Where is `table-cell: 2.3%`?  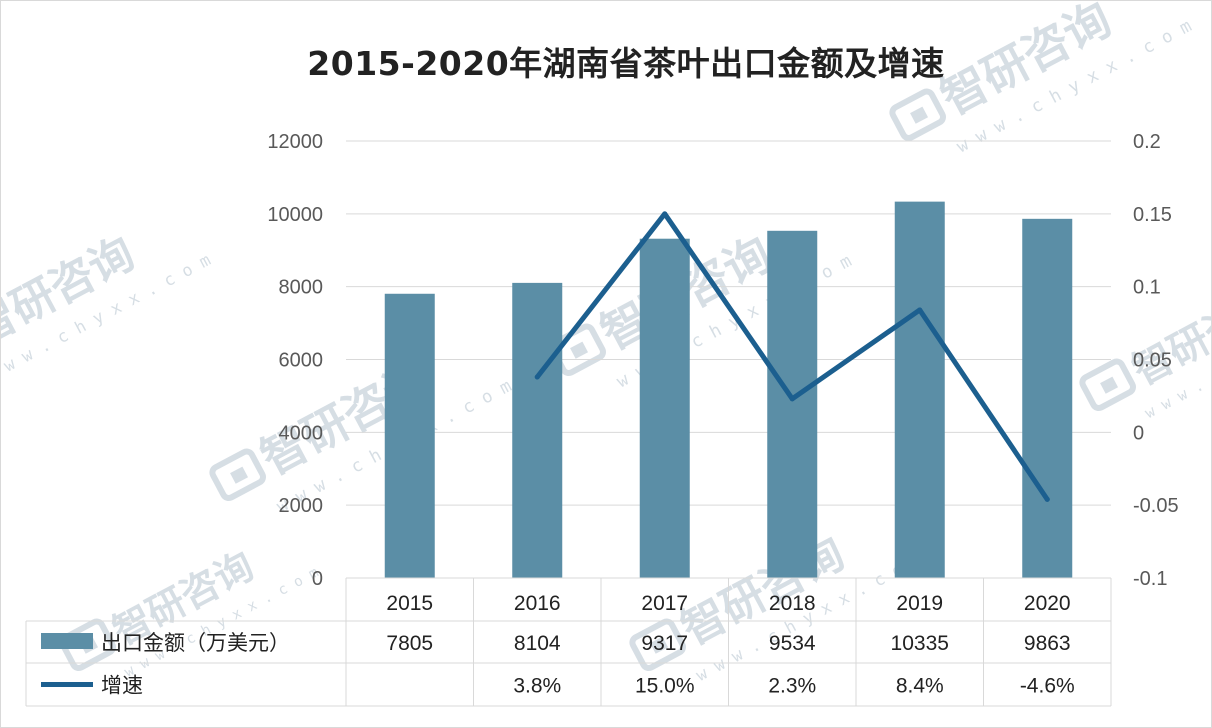 table-cell: 2.3% is located at coordinates (792, 686).